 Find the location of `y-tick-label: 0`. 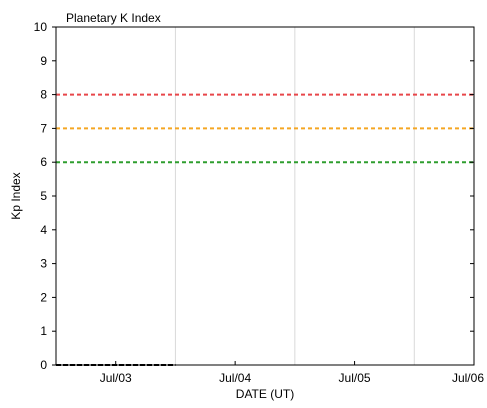

y-tick-label: 0 is located at coordinates (43, 365).